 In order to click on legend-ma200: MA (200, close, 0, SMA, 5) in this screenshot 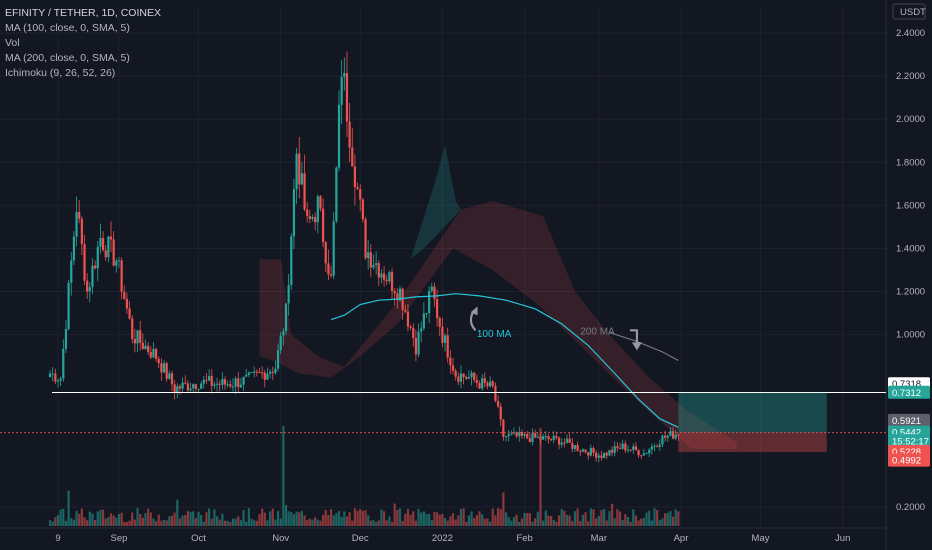, I will do `click(67, 58)`.